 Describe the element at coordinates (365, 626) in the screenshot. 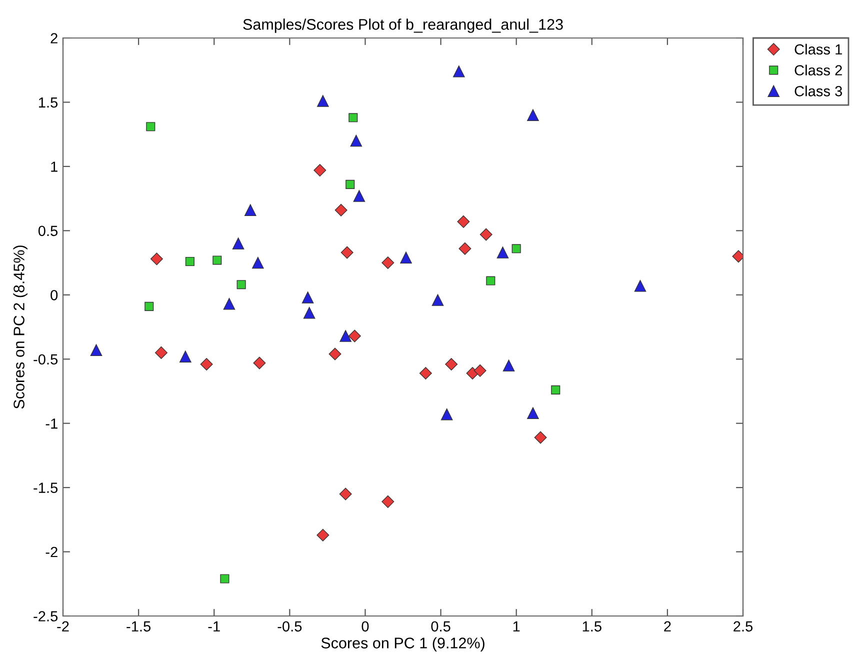

I see `x-tick-label: 0` at that location.